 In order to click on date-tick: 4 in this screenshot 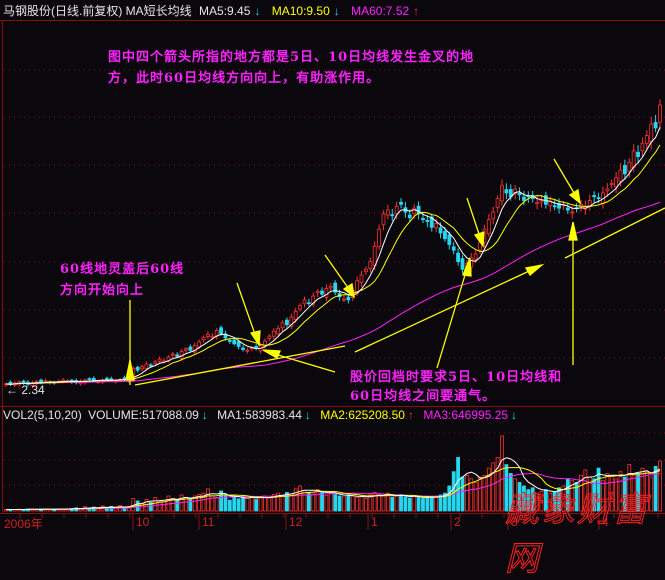, I will do `click(605, 522)`.